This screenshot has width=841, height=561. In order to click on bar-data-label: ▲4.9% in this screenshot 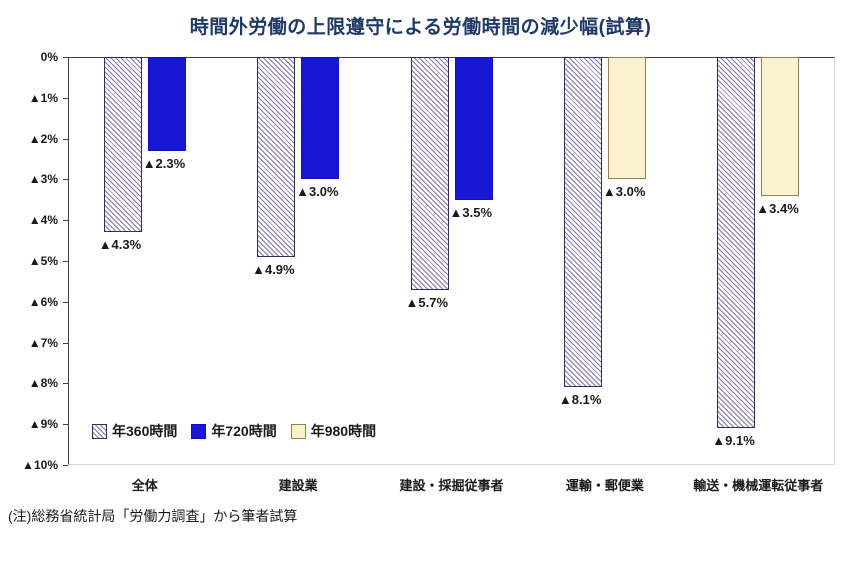, I will do `click(273, 269)`.